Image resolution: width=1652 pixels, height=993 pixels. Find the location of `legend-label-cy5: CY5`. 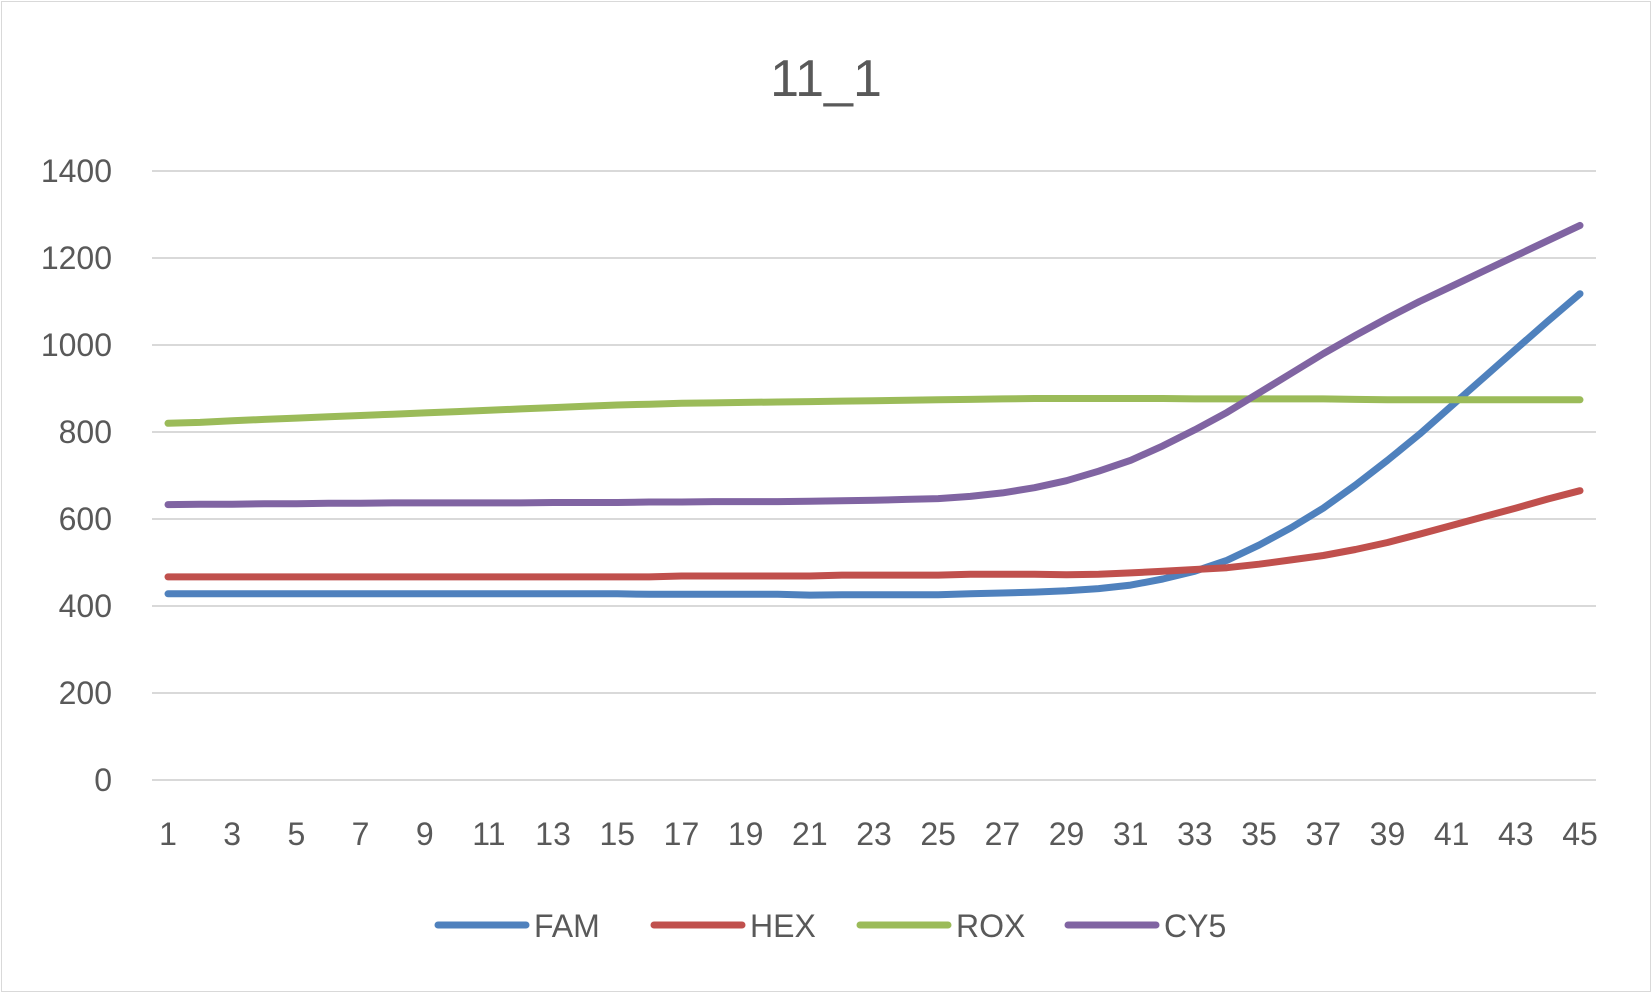

legend-label-cy5: CY5 is located at coordinates (1195, 926).